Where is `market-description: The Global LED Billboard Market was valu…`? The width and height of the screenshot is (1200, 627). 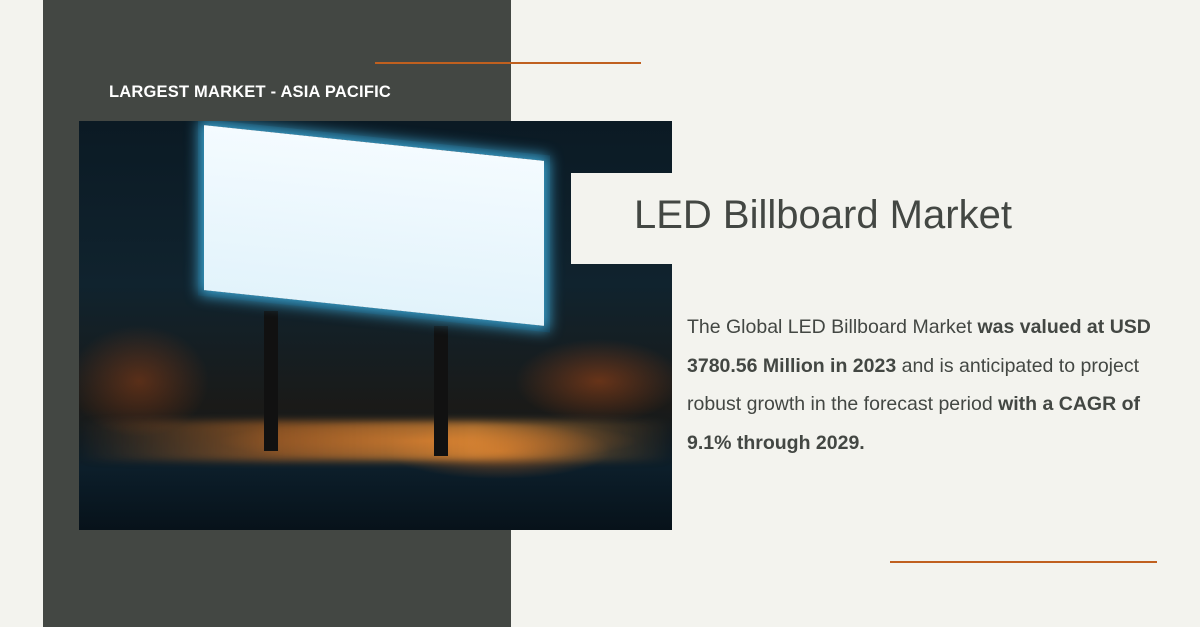 market-description: The Global LED Billboard Market was valu… is located at coordinates (922, 385).